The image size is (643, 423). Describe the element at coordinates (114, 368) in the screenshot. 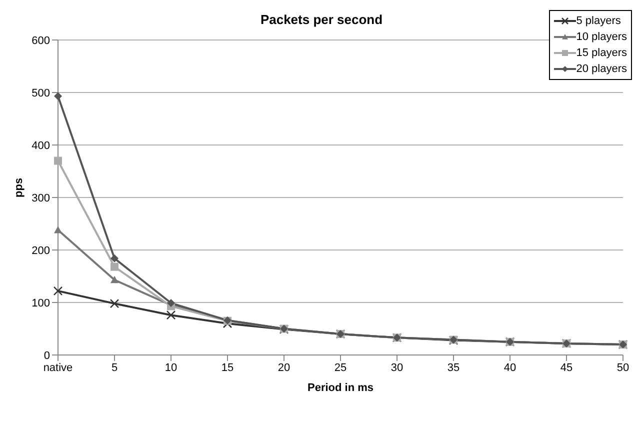

I see `x-tick-label: 5` at that location.